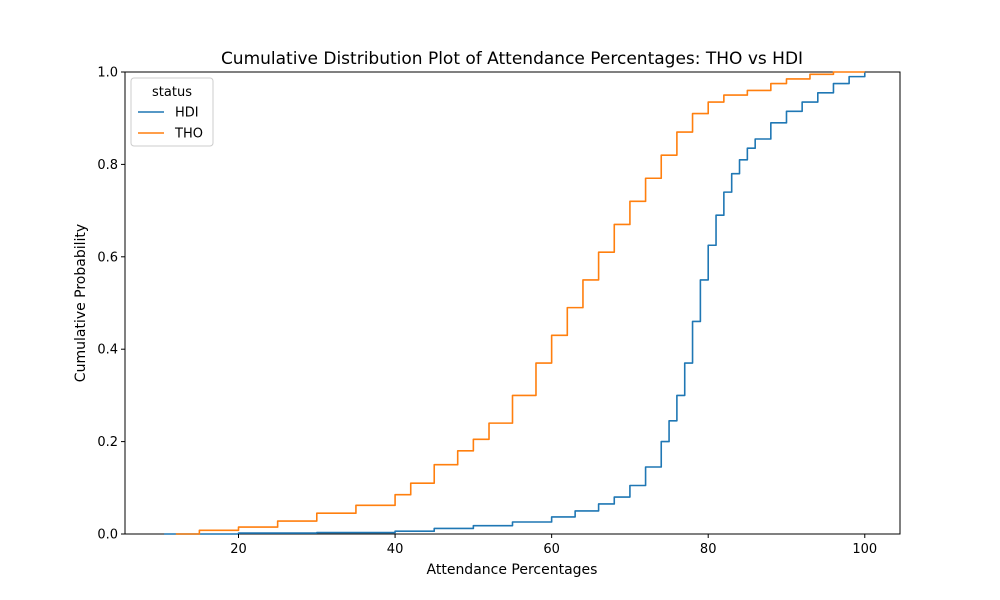 Image resolution: width=1000 pixels, height=600 pixels. What do you see at coordinates (81, 303) in the screenshot?
I see `y-axis-title: Cumulative Probability` at bounding box center [81, 303].